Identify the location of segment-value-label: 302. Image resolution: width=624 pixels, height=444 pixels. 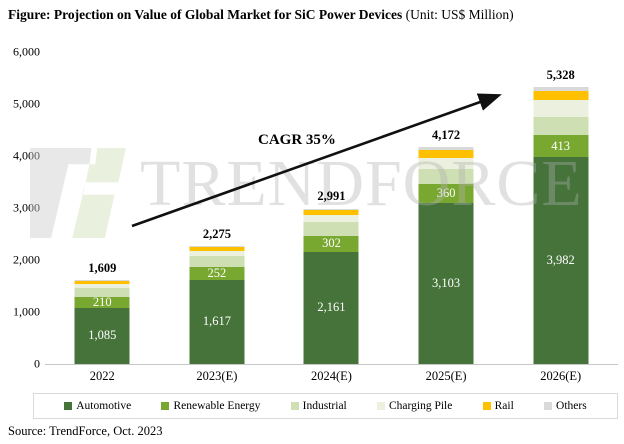
(331, 243).